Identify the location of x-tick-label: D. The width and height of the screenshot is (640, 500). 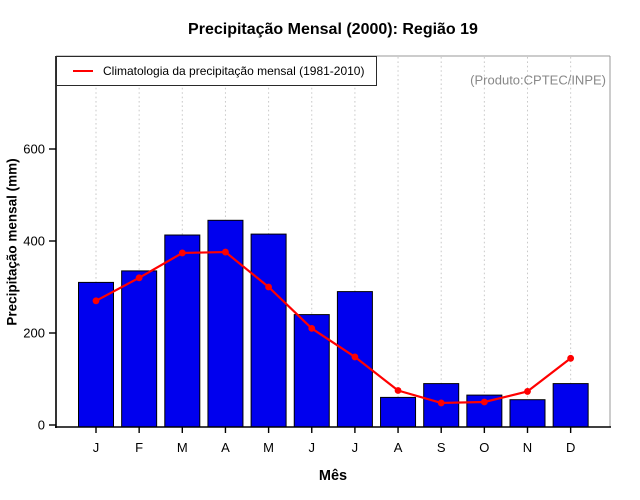
(570, 447).